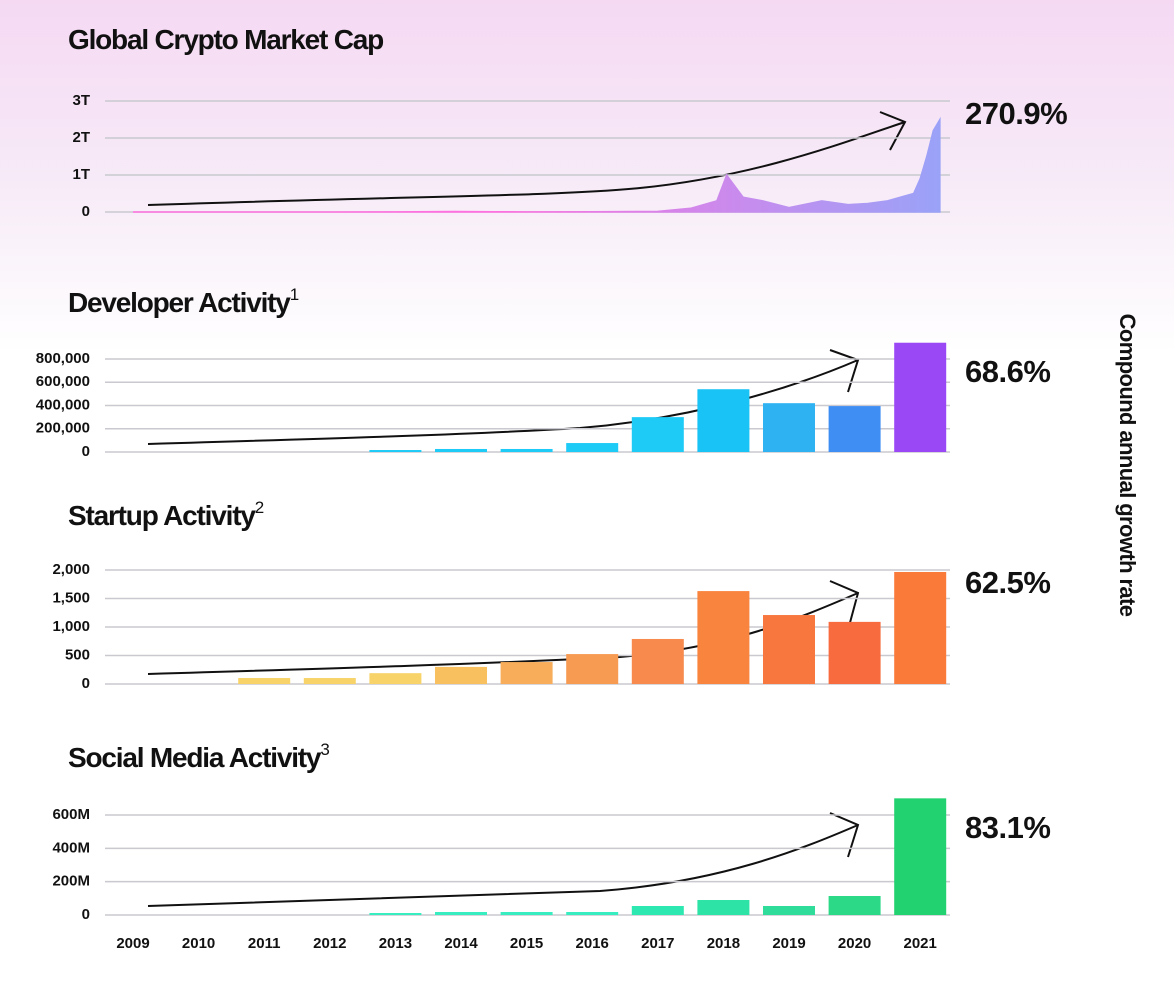  I want to click on title-footnote: 3, so click(324, 749).